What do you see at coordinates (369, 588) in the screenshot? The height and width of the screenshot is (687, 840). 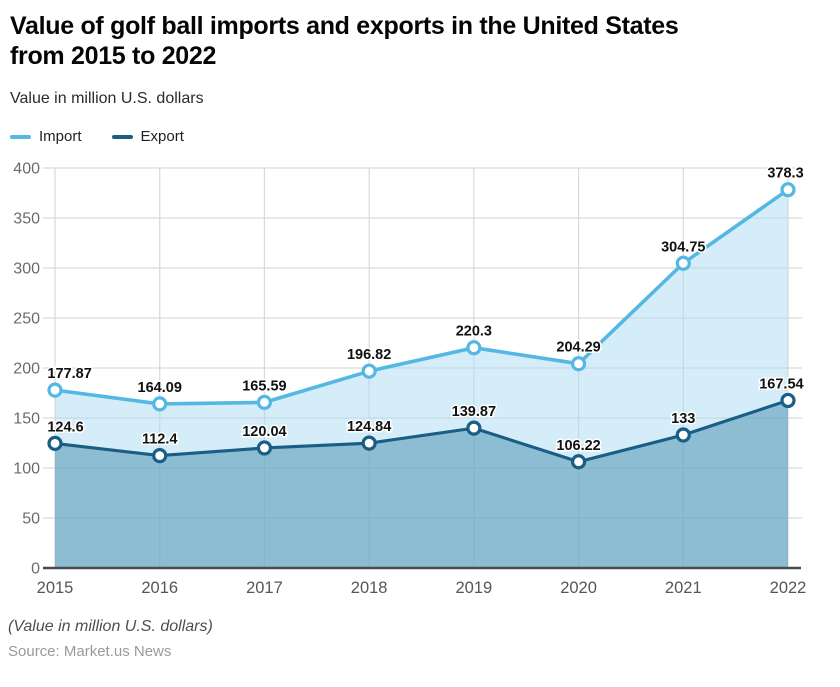 I see `x-tick-label-2018: 2018` at bounding box center [369, 588].